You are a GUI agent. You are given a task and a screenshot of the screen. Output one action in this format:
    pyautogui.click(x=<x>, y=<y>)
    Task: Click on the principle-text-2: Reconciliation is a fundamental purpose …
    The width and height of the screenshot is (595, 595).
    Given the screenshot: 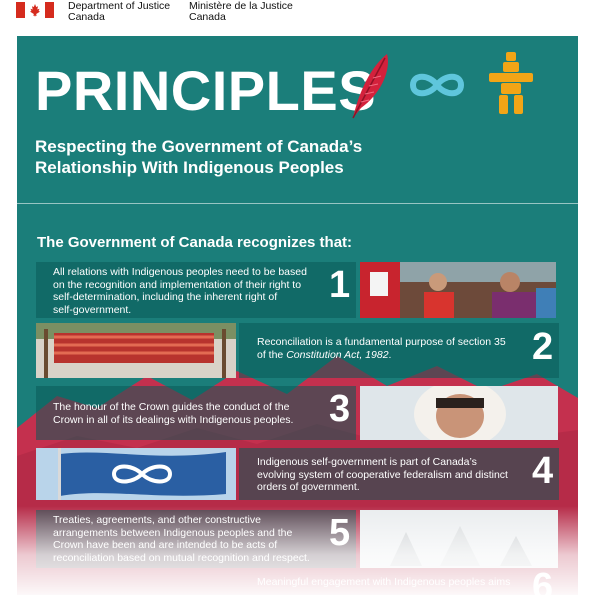 What is the action you would take?
    pyautogui.click(x=381, y=348)
    